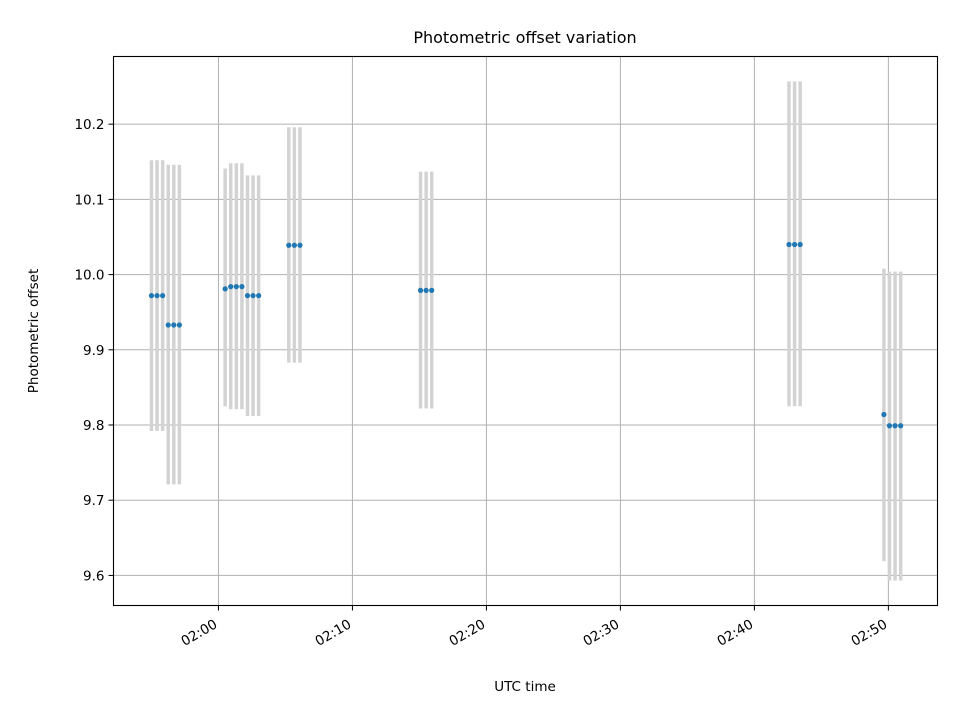 This screenshot has width=960, height=720. I want to click on x-tick-label: 02:30, so click(602, 632).